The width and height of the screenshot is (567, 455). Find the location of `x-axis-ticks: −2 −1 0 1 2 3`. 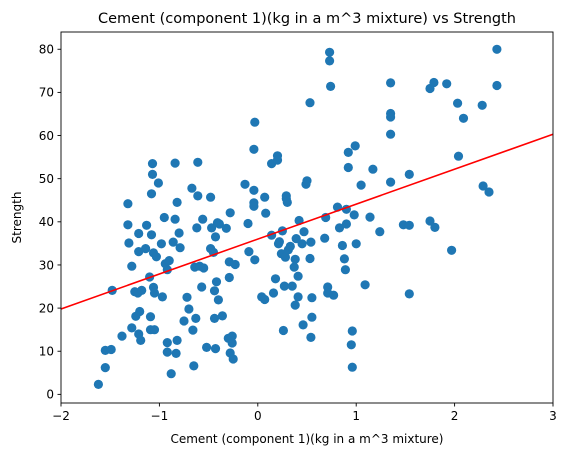

x-axis-ticks: −2 −1 0 1 2 3 is located at coordinates (304, 413).